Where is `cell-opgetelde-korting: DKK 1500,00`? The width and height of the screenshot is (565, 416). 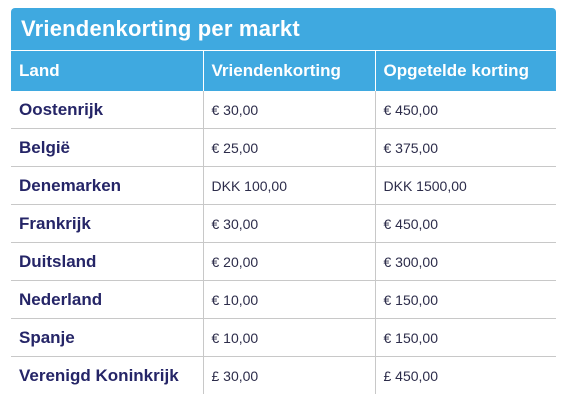
cell-opgetelde-korting: DKK 1500,00 is located at coordinates (465, 185).